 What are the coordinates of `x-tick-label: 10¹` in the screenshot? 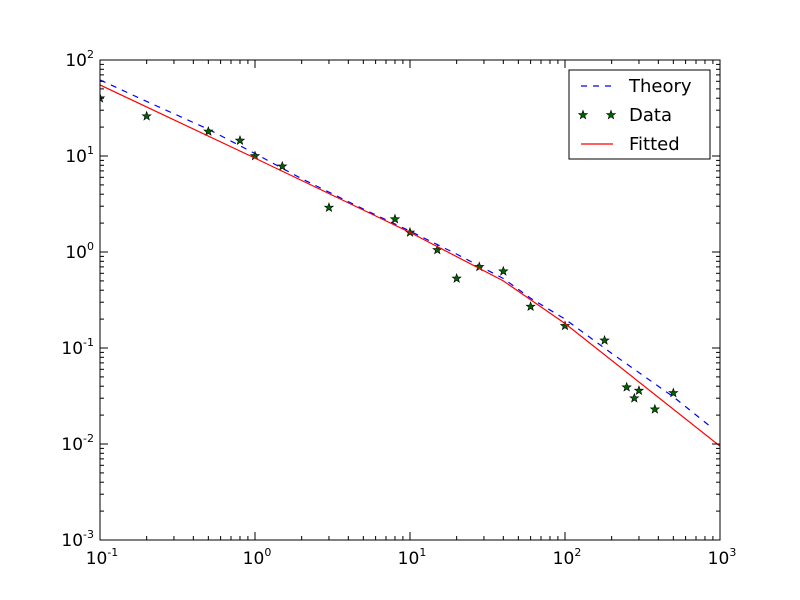 It's located at (412, 557).